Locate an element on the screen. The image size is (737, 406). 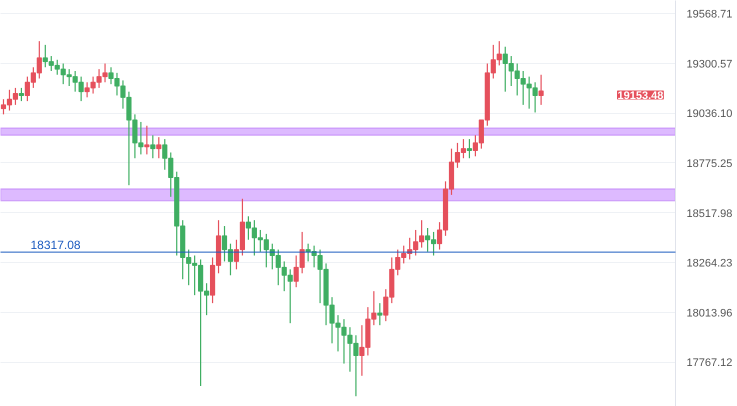
y-tick-label: 18775.25 is located at coordinates (709, 164).